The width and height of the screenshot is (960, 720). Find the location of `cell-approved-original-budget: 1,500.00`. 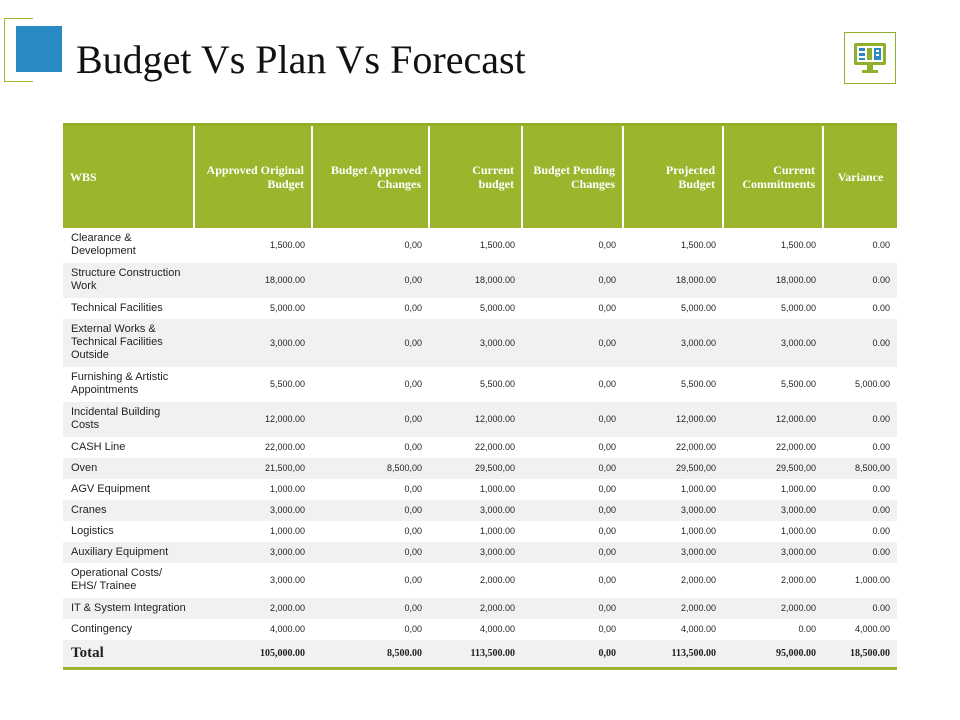

cell-approved-original-budget: 1,500.00 is located at coordinates (287, 245).